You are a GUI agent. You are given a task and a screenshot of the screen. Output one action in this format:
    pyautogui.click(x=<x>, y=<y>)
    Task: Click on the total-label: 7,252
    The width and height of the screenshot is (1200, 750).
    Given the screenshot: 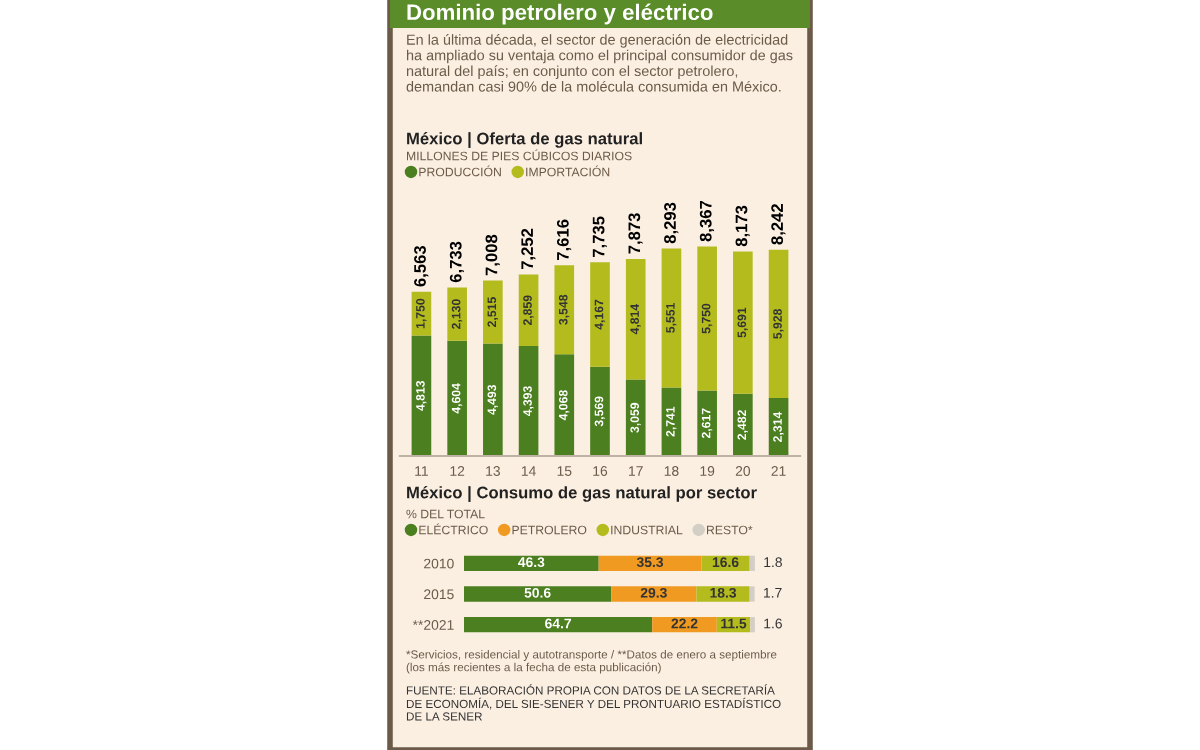 What is the action you would take?
    pyautogui.click(x=528, y=249)
    